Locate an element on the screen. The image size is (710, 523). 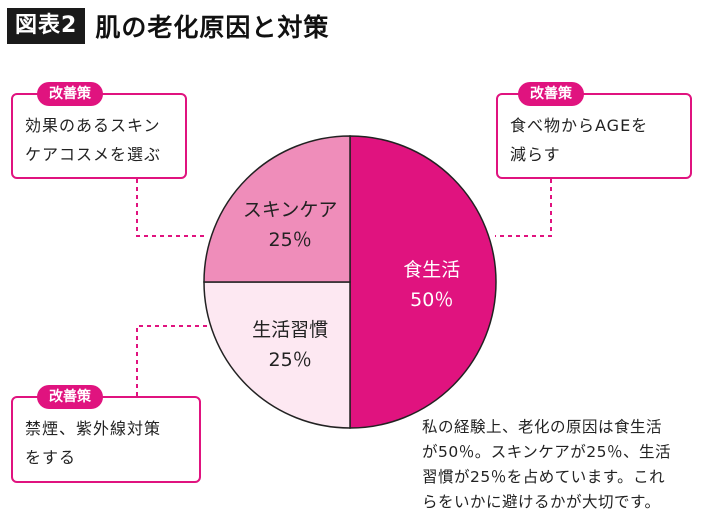
callout-line: ケアコスメを選ぶ is located at coordinates (93, 154).